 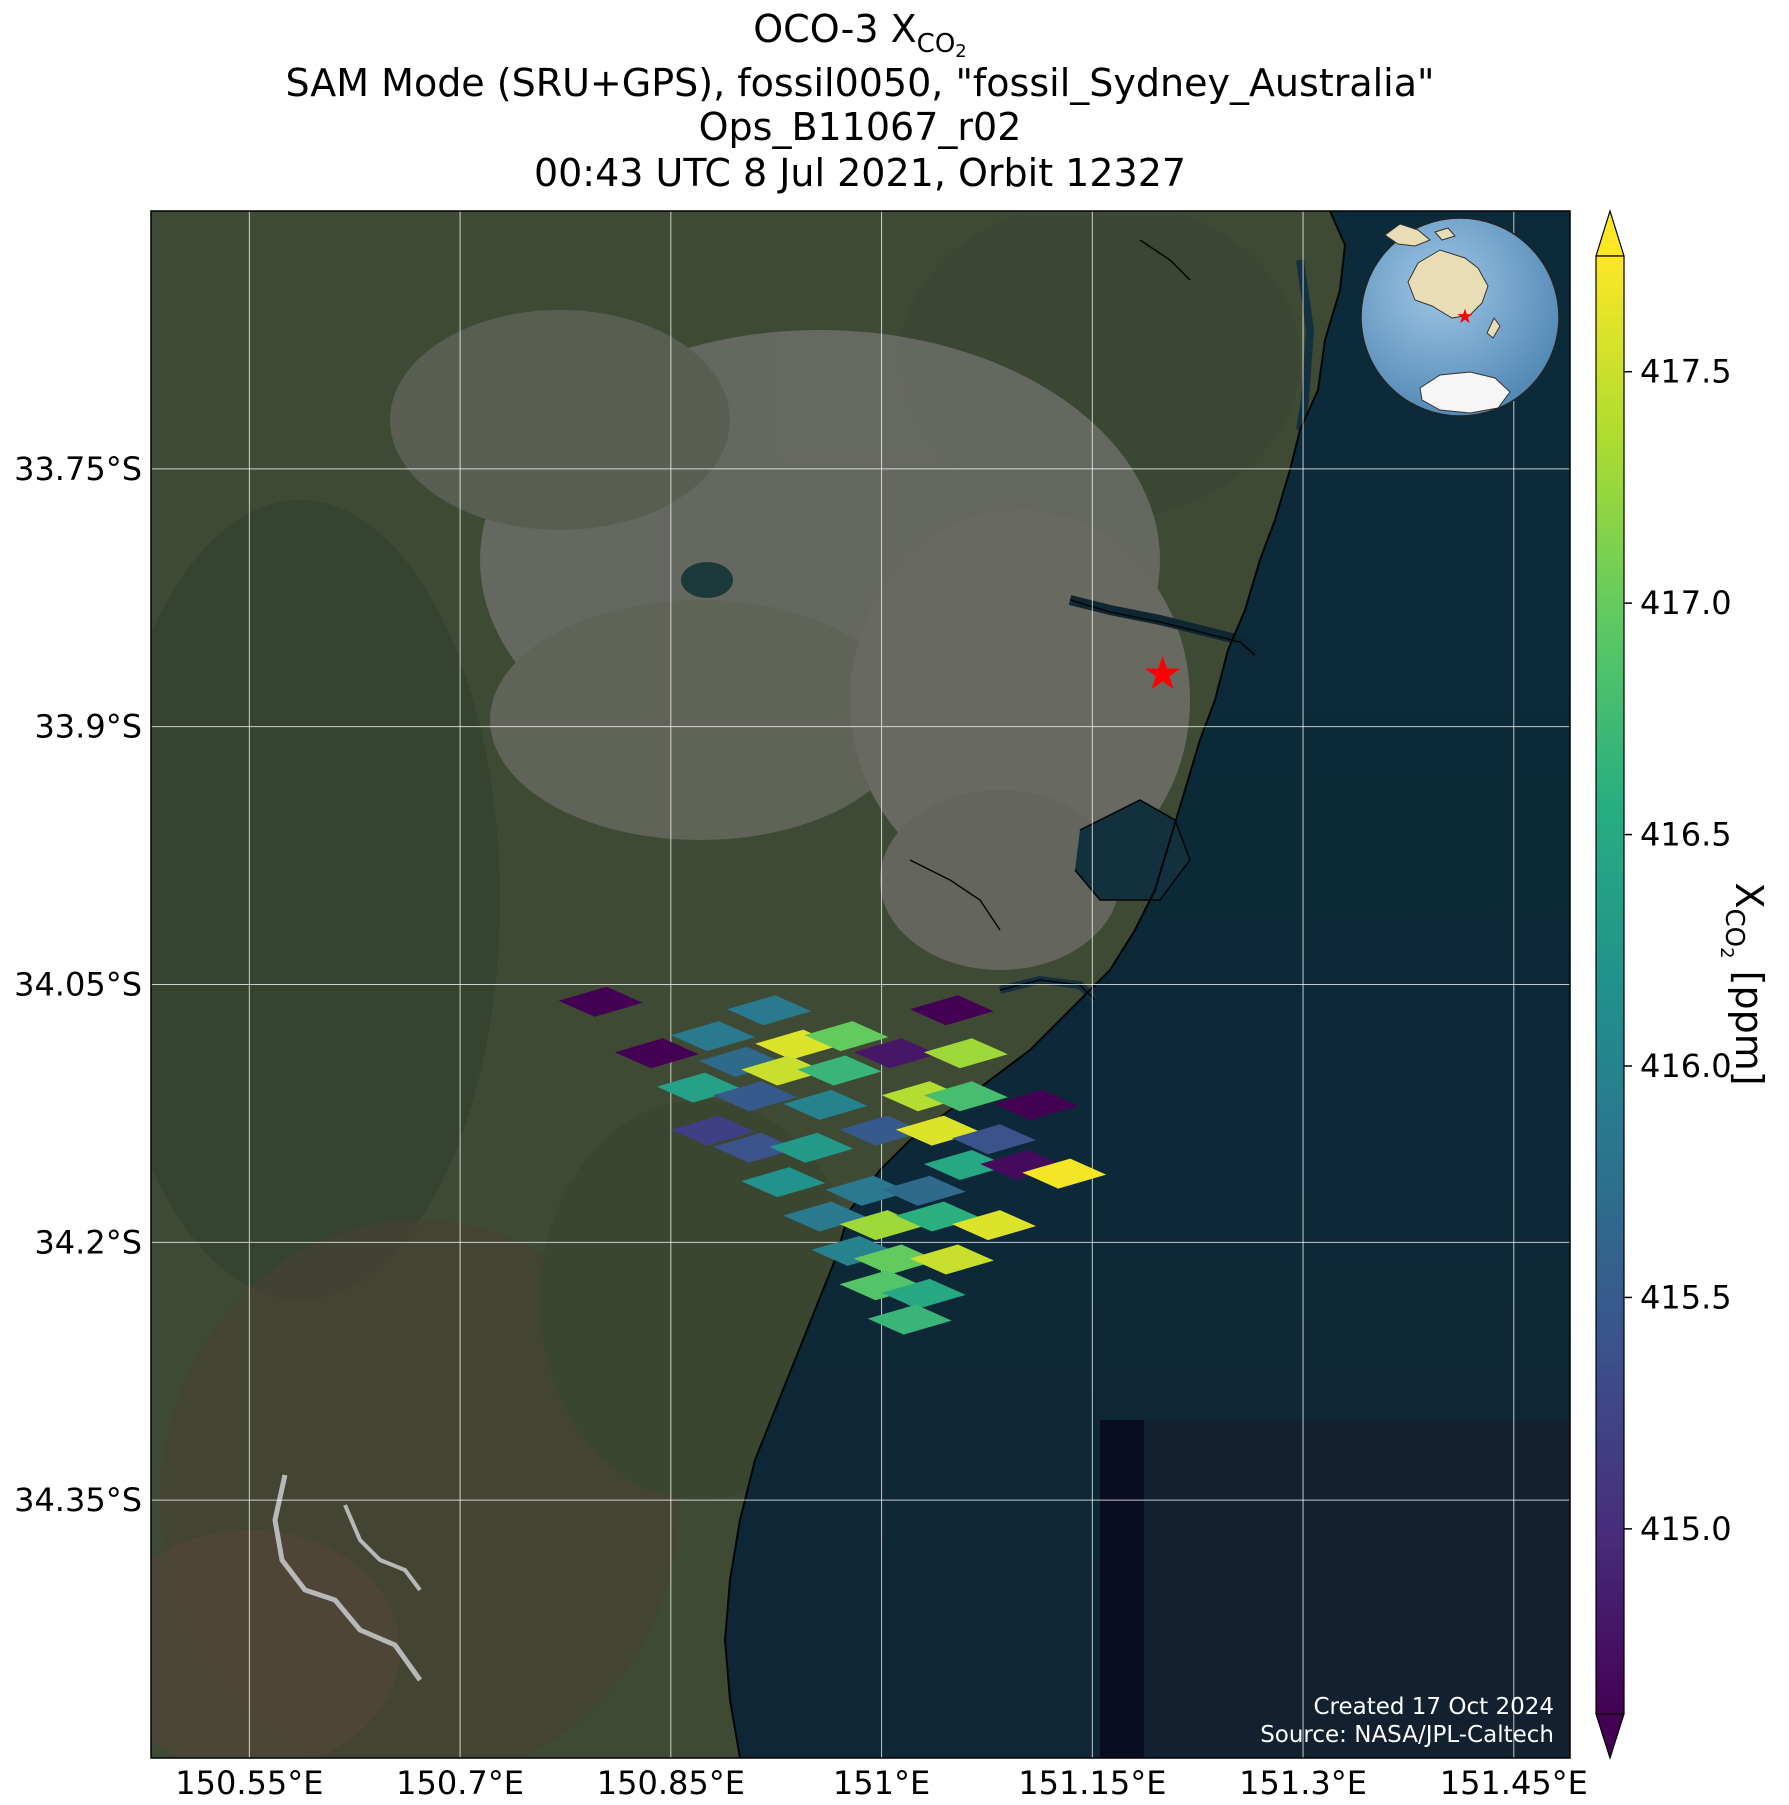 I want to click on data-source: Source: NASA/JPL-Caltech, so click(x=1407, y=1735).